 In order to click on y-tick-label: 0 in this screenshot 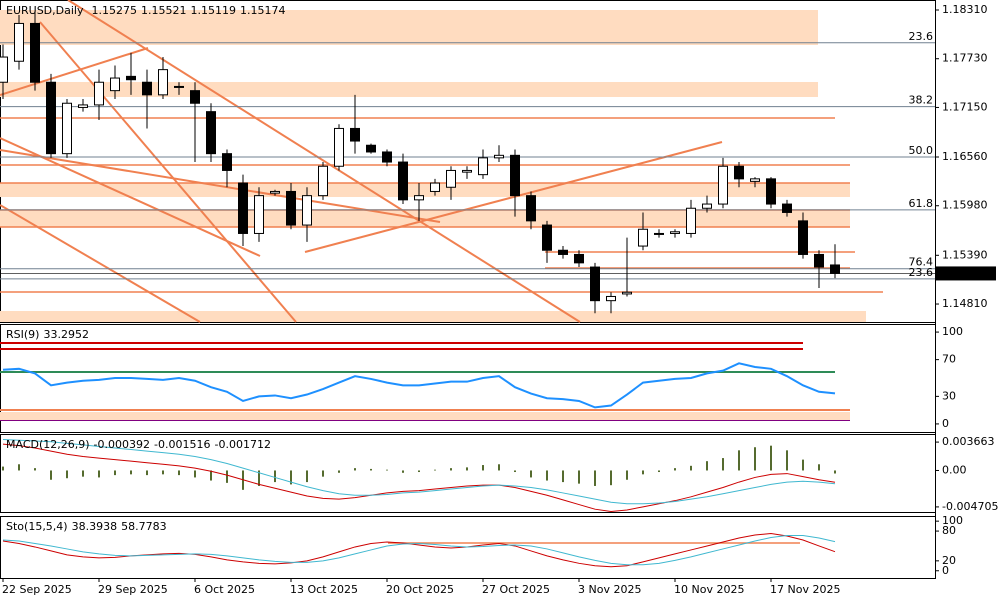, I will do `click(945, 423)`.